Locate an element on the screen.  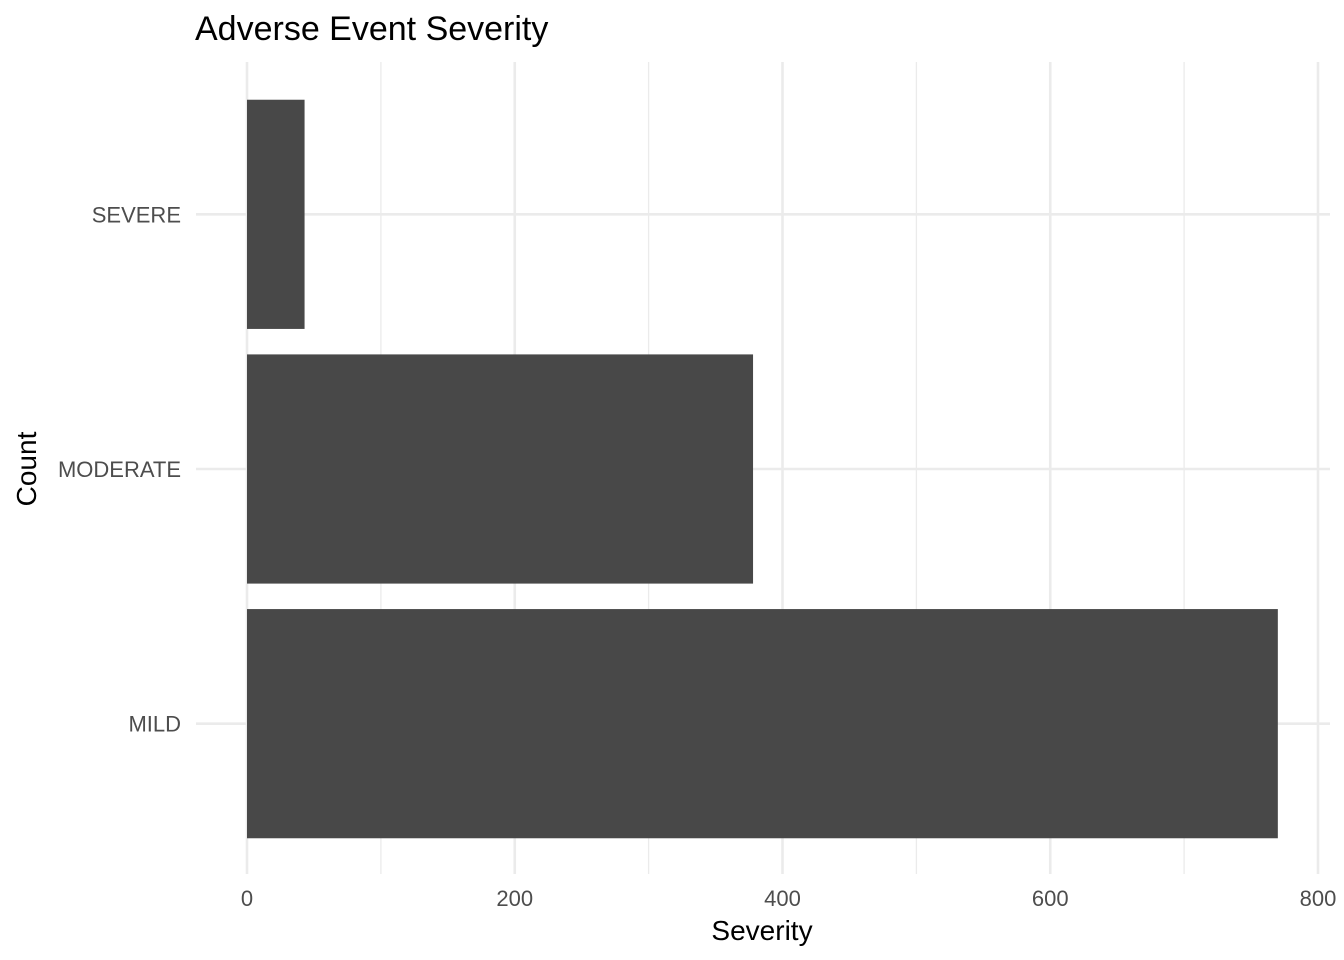
y-tick-label: MODERATE is located at coordinates (119, 469).